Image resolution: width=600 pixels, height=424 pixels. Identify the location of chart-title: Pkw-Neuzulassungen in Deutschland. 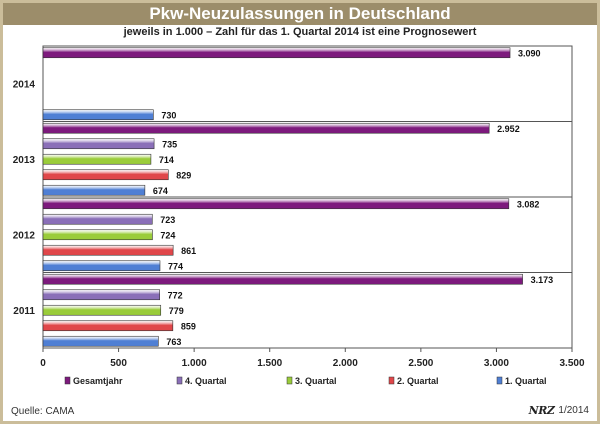
(300, 14).